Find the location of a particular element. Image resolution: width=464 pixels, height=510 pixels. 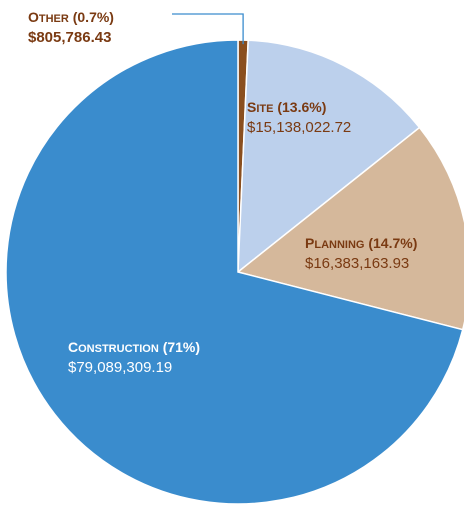

slice-value-planning: $16,383,163.93 is located at coordinates (357, 263).